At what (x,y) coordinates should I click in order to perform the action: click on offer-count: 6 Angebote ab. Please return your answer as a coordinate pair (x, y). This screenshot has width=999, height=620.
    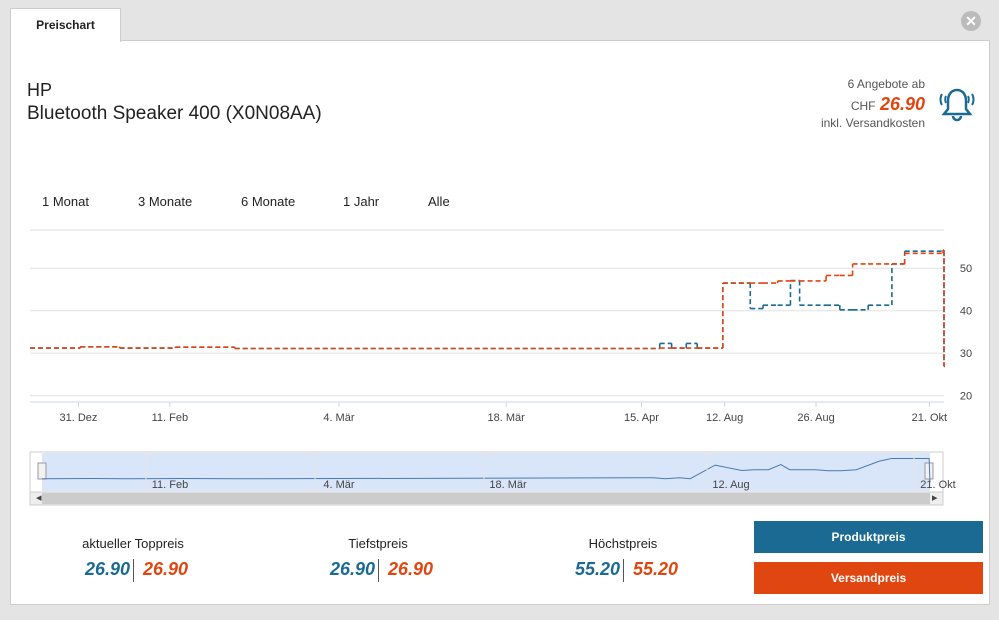
    Looking at the image, I should click on (886, 84).